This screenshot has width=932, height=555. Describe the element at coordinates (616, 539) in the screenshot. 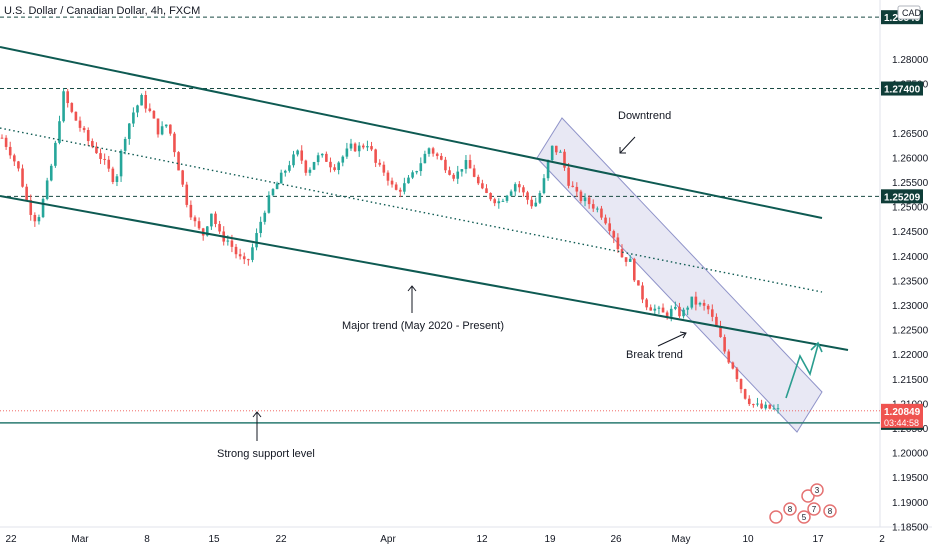

I see `time-tick-label: 26` at that location.